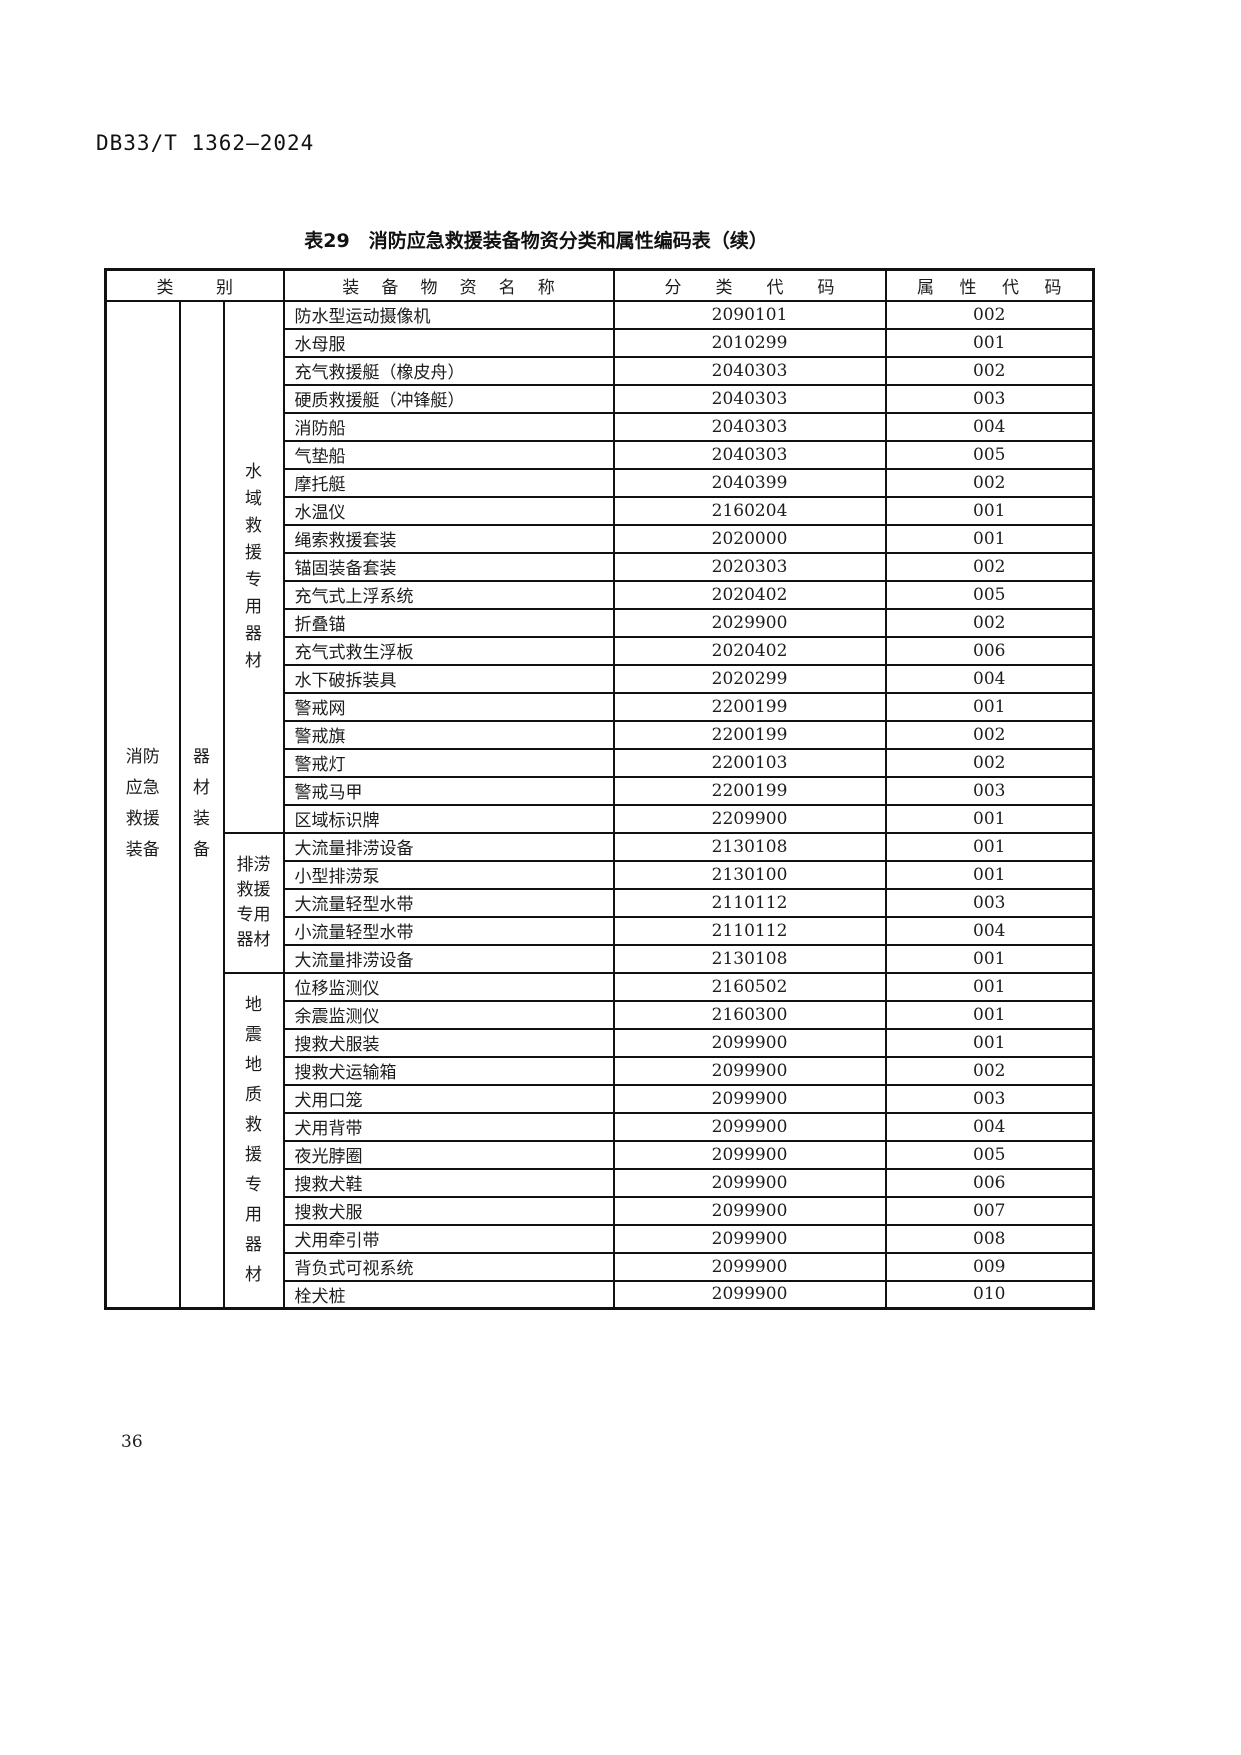 The image size is (1241, 1755). Describe the element at coordinates (205, 143) in the screenshot. I see `standard-number: DB33/T 1362—2024` at that location.